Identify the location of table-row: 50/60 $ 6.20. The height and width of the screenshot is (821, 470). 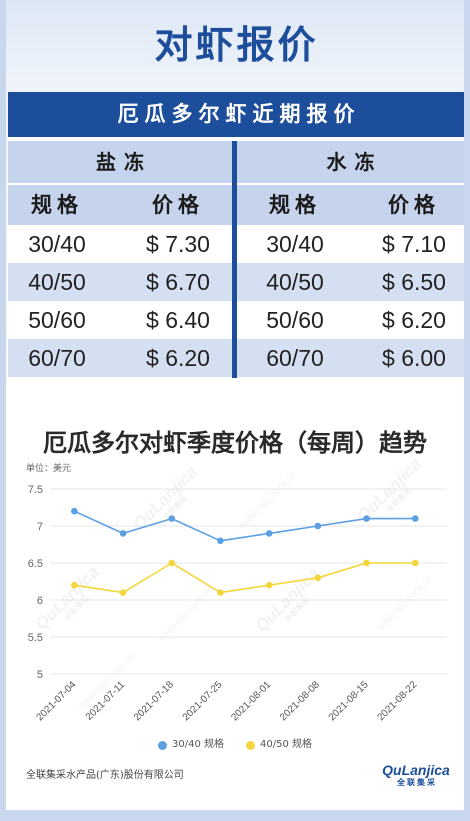
(350, 320).